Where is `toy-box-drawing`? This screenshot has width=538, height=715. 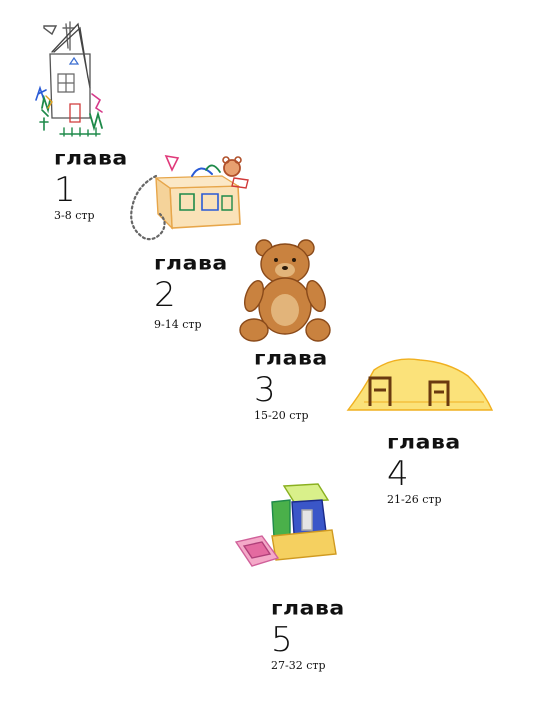
toy-box-drawing is located at coordinates (192, 198).